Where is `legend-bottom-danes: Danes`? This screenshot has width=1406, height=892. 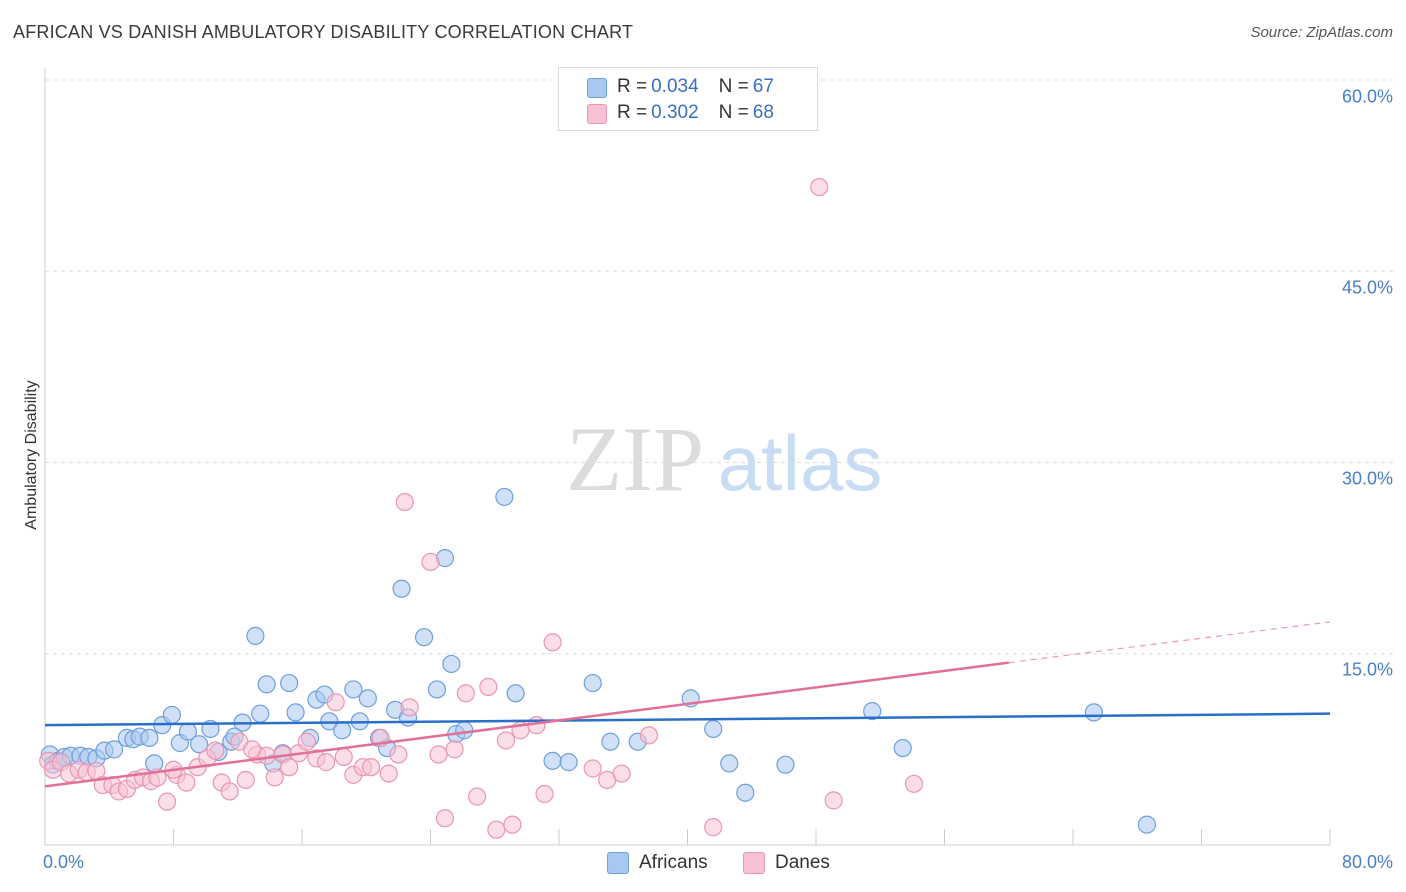 legend-bottom-danes: Danes is located at coordinates (786, 863).